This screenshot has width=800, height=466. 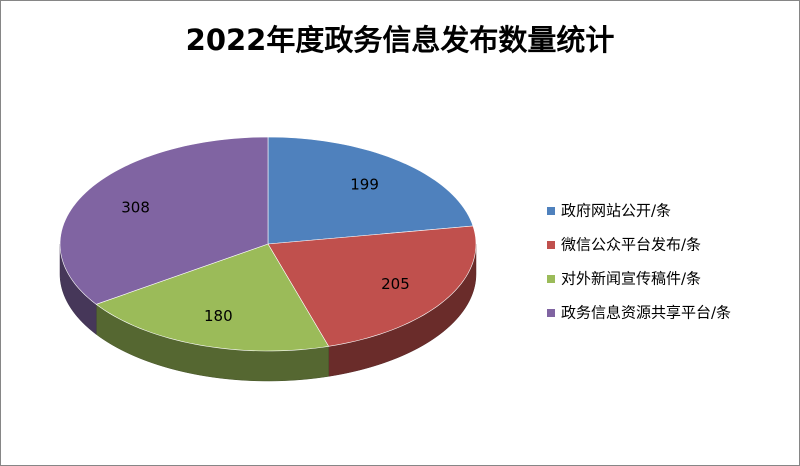 I want to click on data-label: 308, so click(x=135, y=208).